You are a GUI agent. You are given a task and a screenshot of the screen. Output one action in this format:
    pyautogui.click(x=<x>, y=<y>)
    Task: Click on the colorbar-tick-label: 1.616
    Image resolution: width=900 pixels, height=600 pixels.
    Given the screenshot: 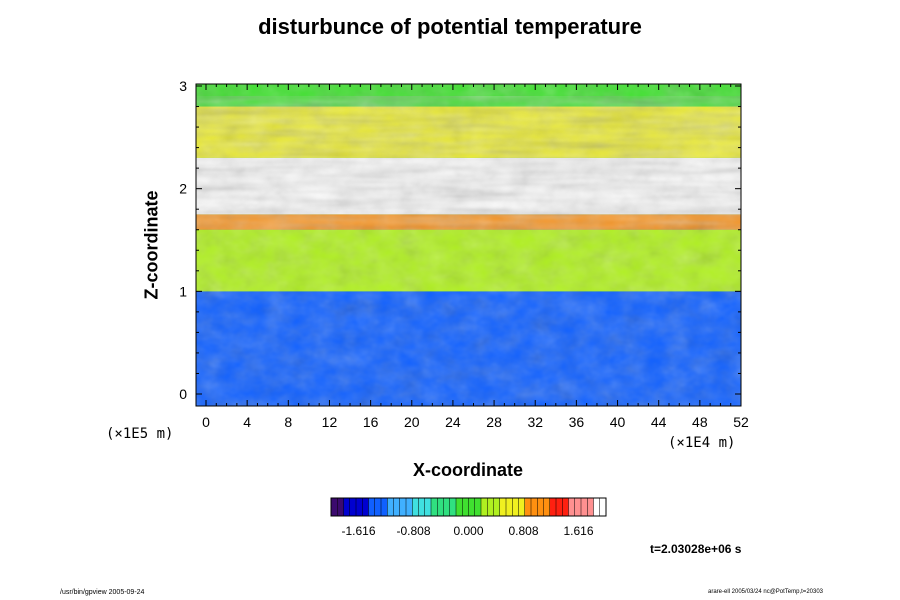 What is the action you would take?
    pyautogui.click(x=578, y=531)
    